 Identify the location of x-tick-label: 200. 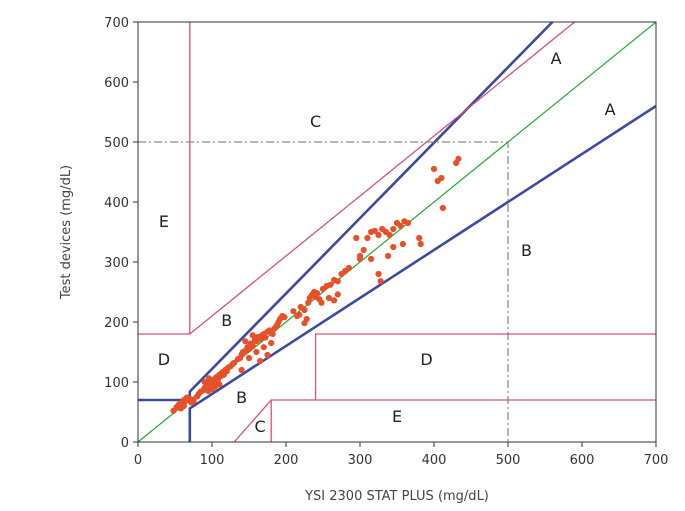
(286, 460).